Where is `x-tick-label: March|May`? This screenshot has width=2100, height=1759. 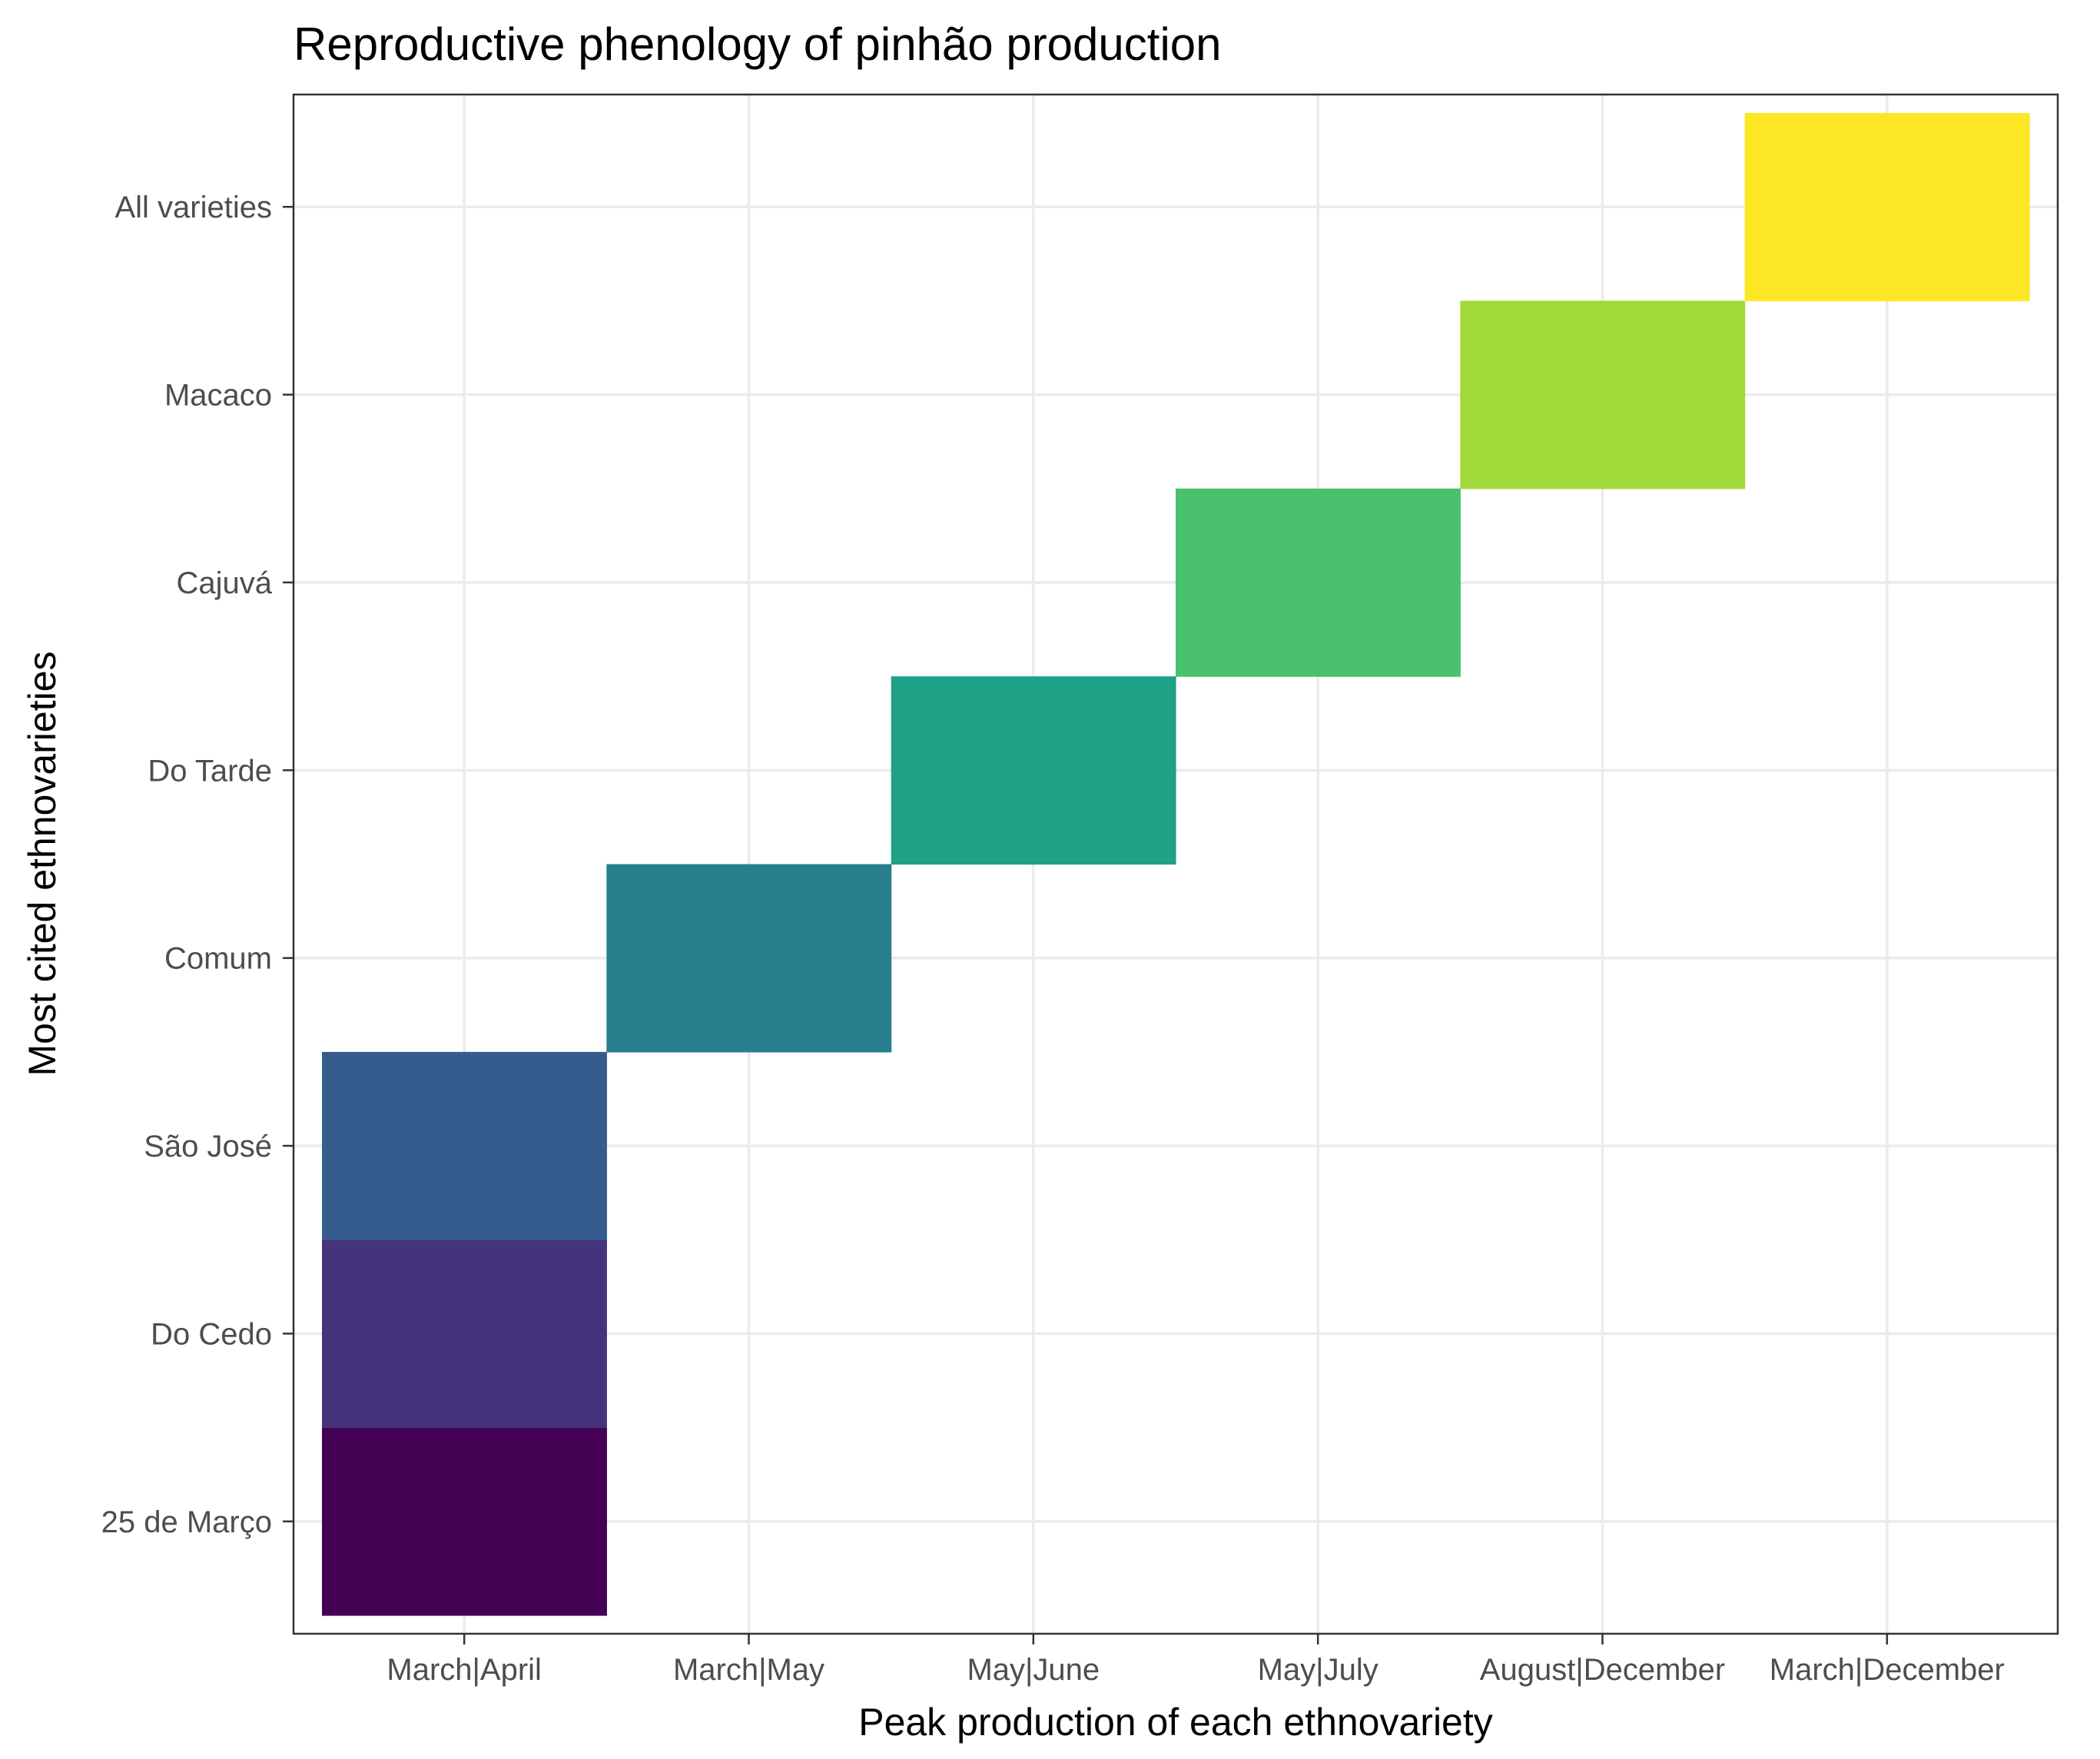 x-tick-label: March|May is located at coordinates (748, 1670).